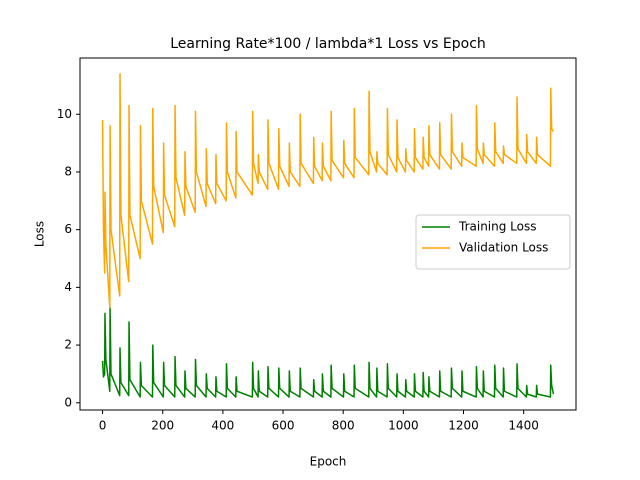  What do you see at coordinates (463, 426) in the screenshot?
I see `x-tick-label: 1200` at bounding box center [463, 426].